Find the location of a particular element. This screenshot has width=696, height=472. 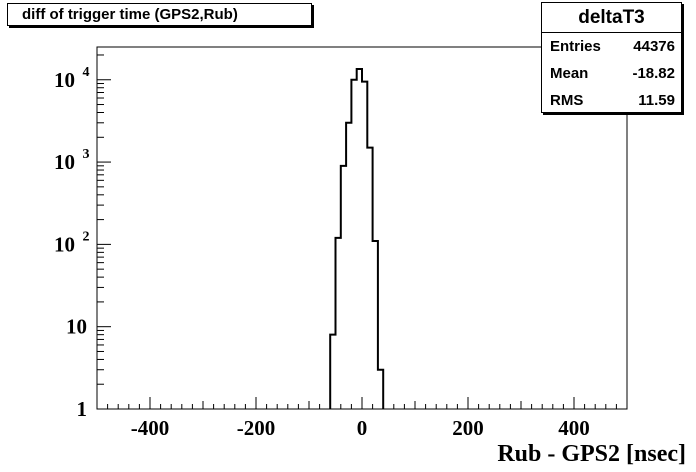

stats-label: Mean is located at coordinates (569, 73).